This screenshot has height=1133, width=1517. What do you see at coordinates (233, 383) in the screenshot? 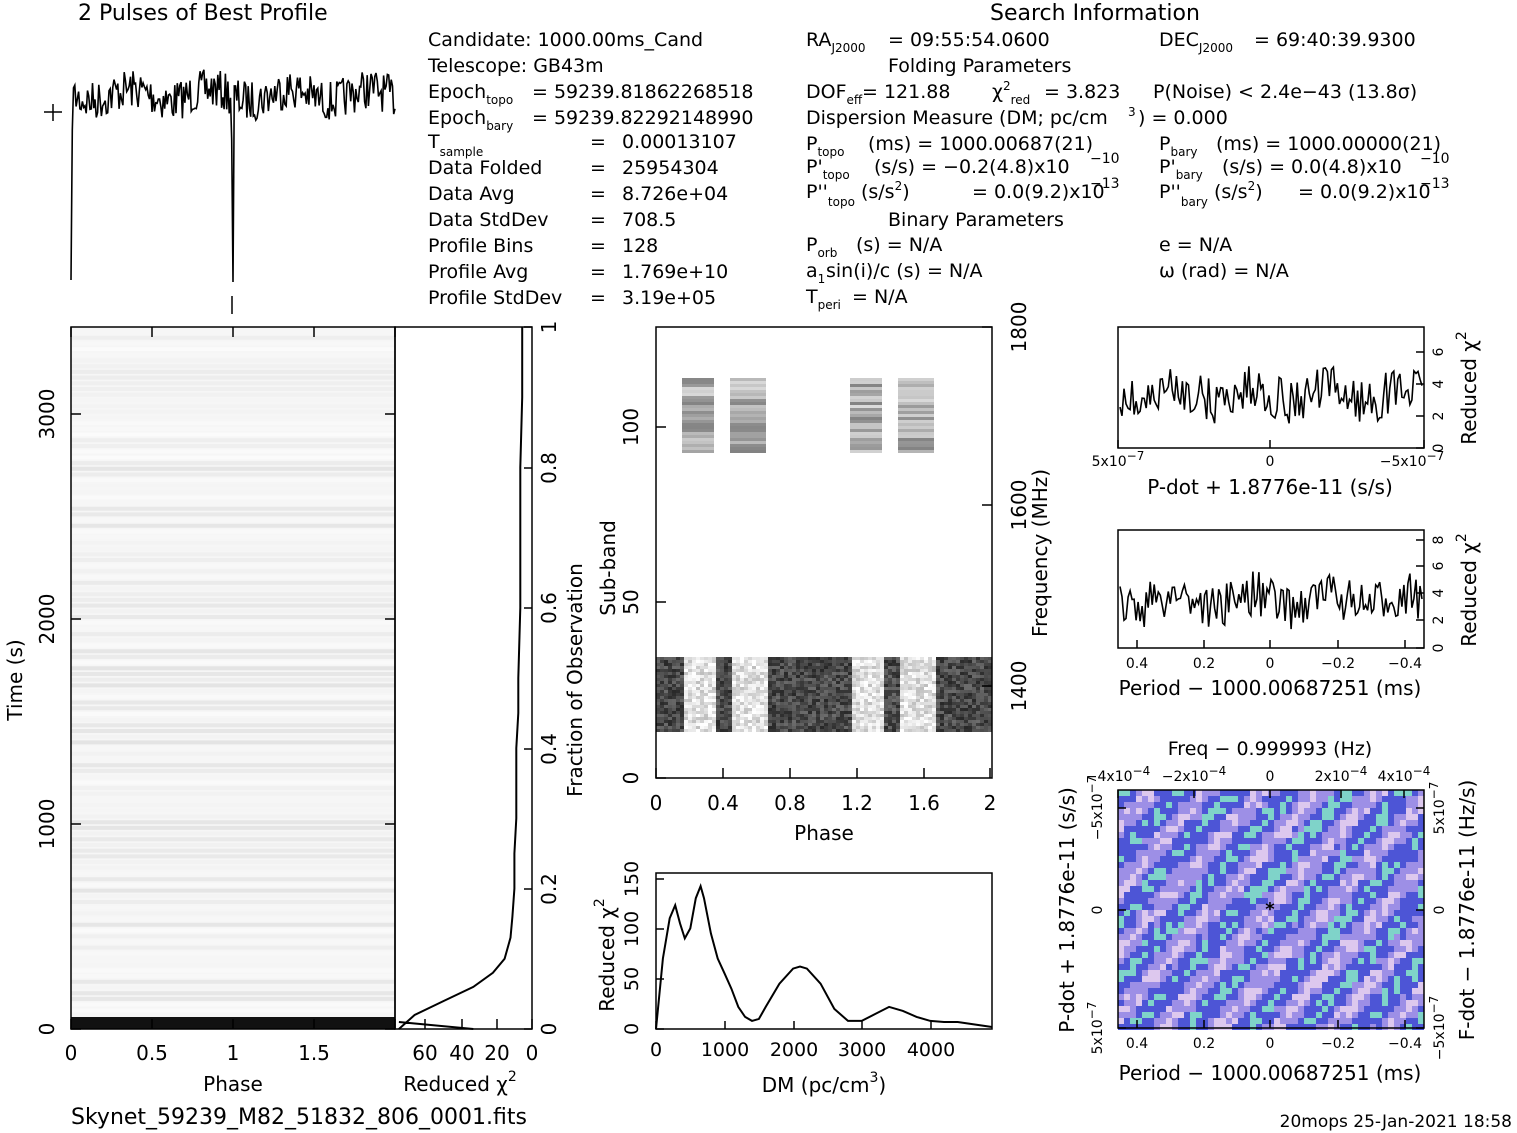
I see `time-phase-row` at bounding box center [233, 383].